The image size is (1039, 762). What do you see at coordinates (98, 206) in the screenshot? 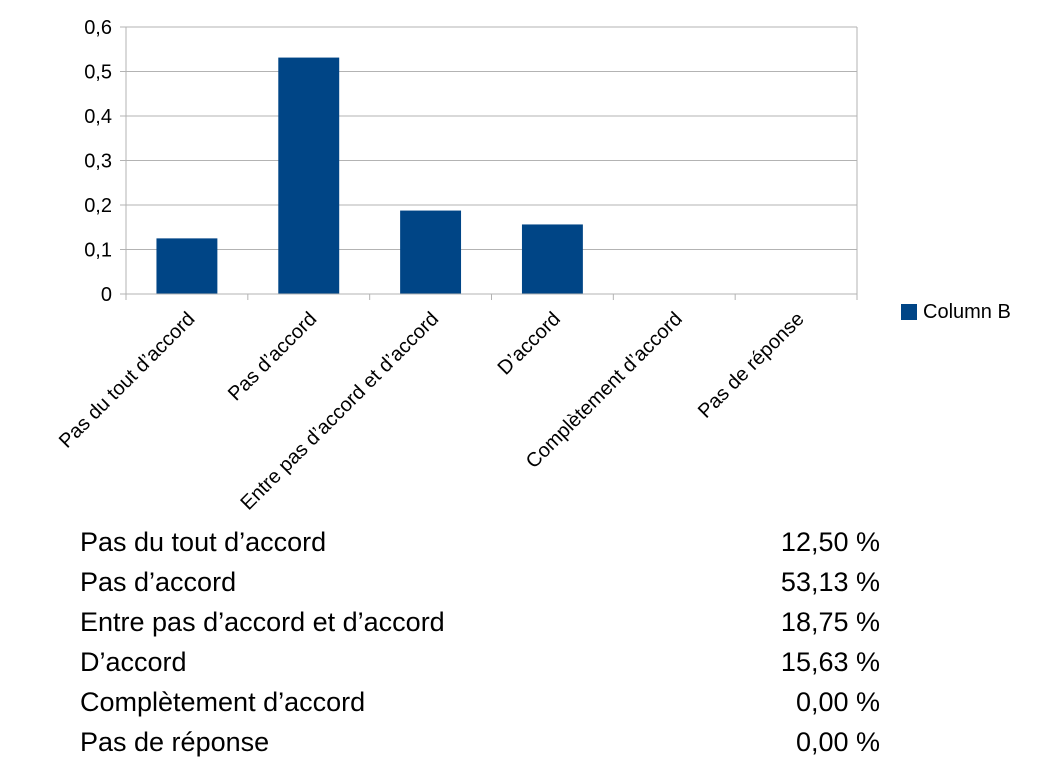
I see `y-tick-label: 0,2` at bounding box center [98, 206].